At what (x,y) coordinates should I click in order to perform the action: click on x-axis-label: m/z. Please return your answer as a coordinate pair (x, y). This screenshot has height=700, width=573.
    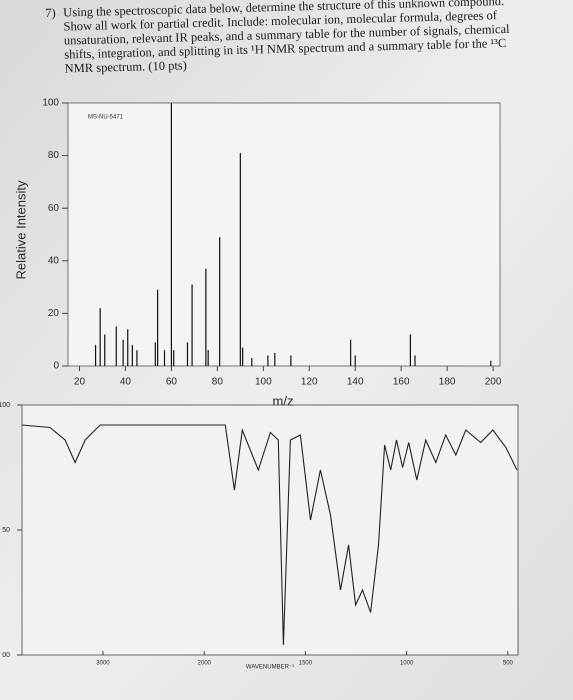
    Looking at the image, I should click on (283, 400).